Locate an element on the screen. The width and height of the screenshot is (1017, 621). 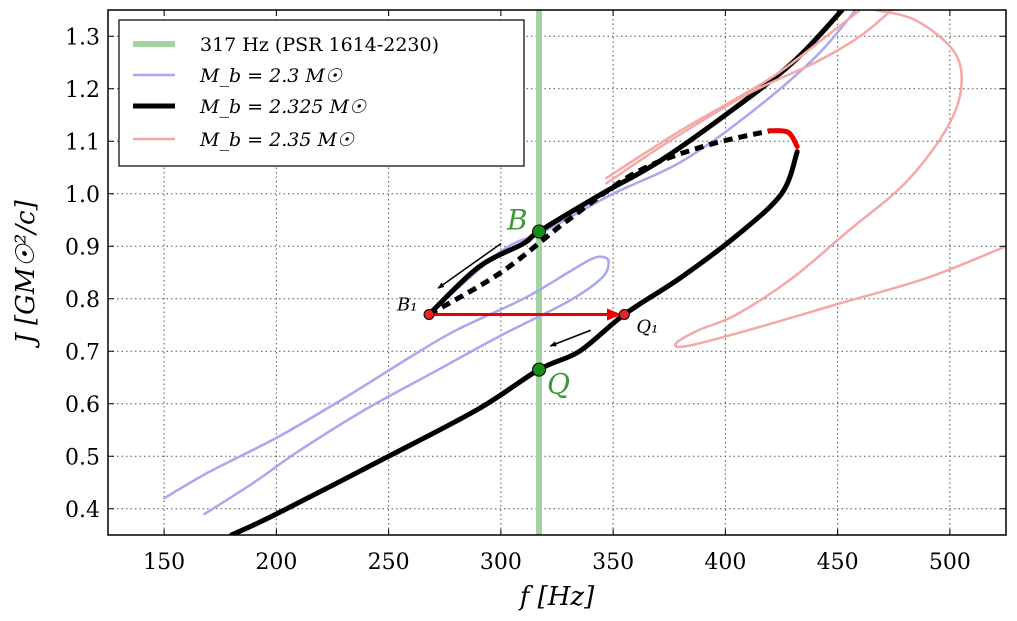
y-tick-label: 0.5 is located at coordinates (82, 457).